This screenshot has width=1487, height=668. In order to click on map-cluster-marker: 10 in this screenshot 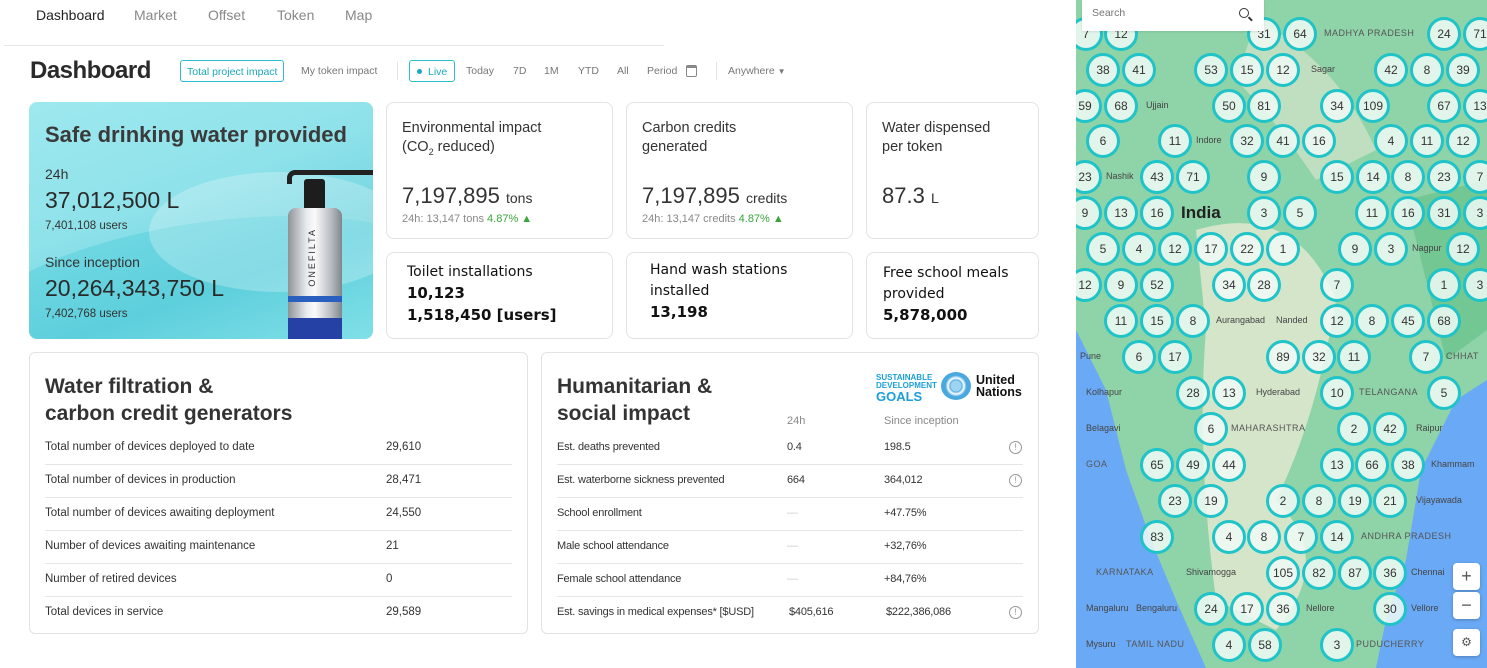, I will do `click(1337, 393)`.